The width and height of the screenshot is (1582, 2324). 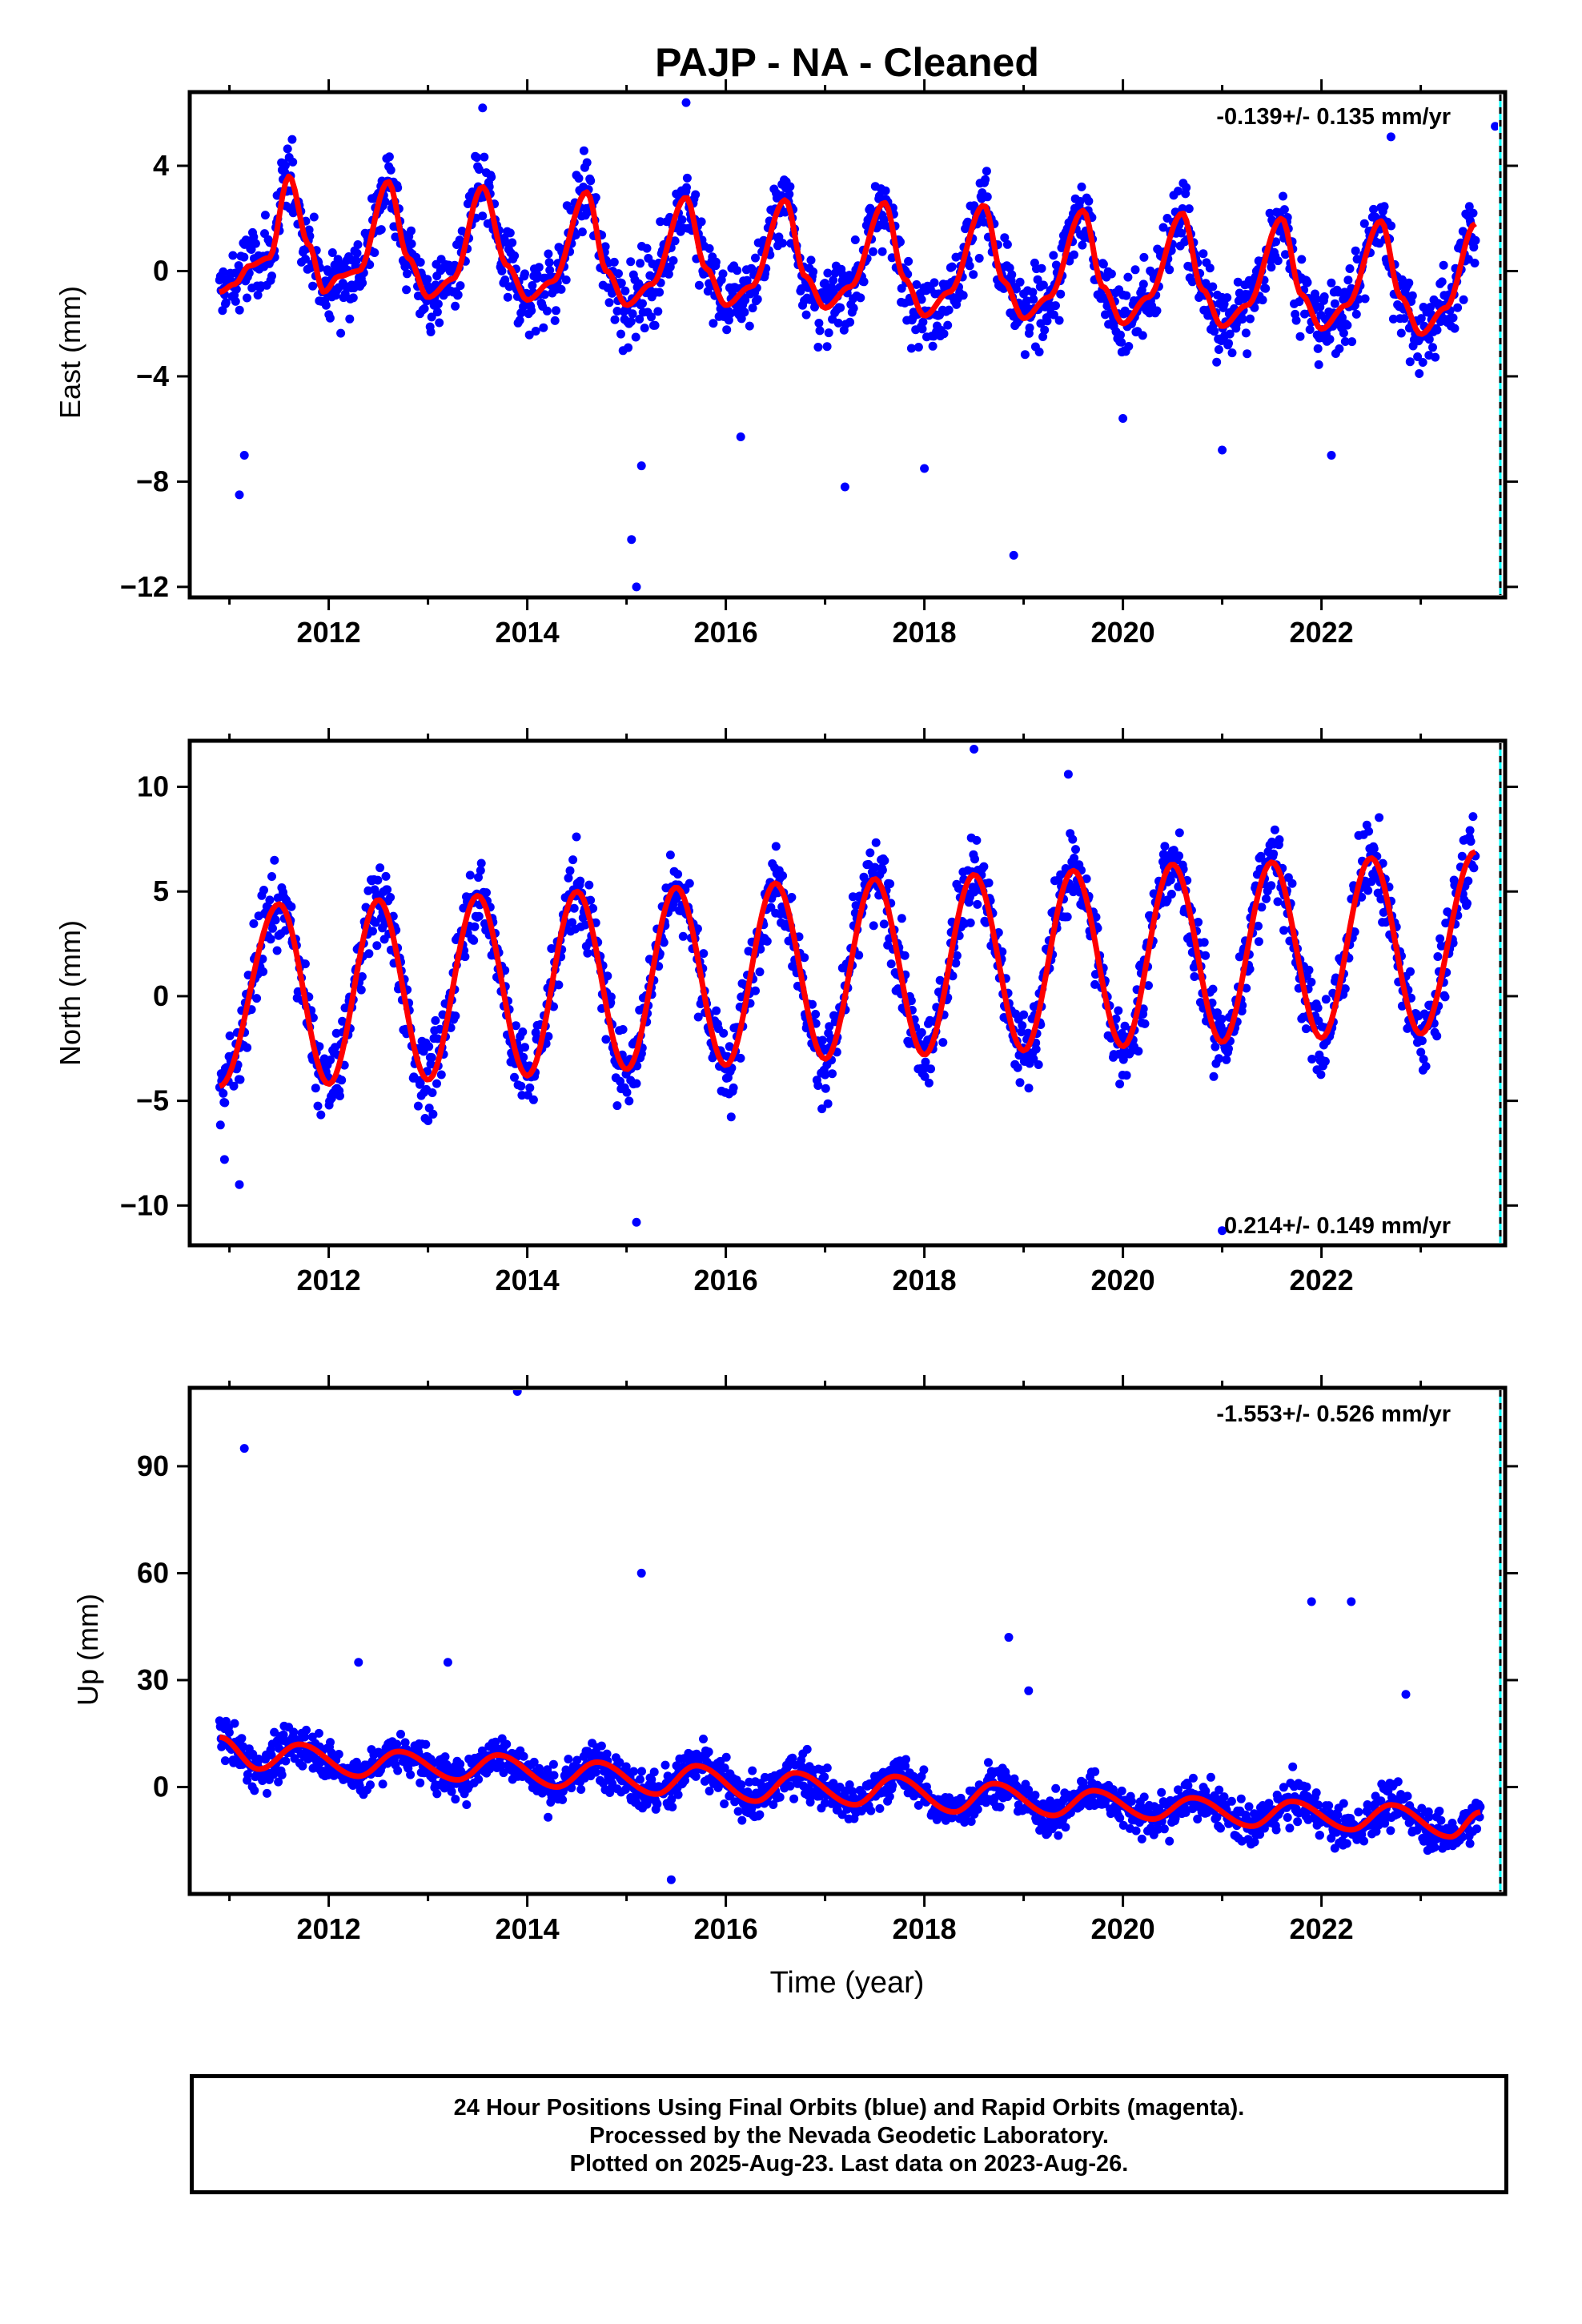 I want to click on north-outlier-point, so click(x=1222, y=1231).